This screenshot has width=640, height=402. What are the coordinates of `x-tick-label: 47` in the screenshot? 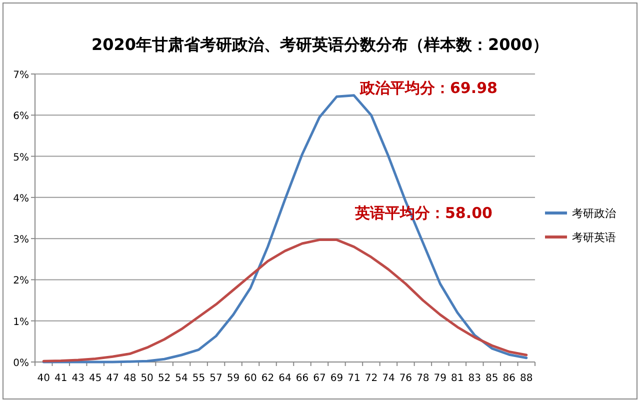 It's located at (112, 378).